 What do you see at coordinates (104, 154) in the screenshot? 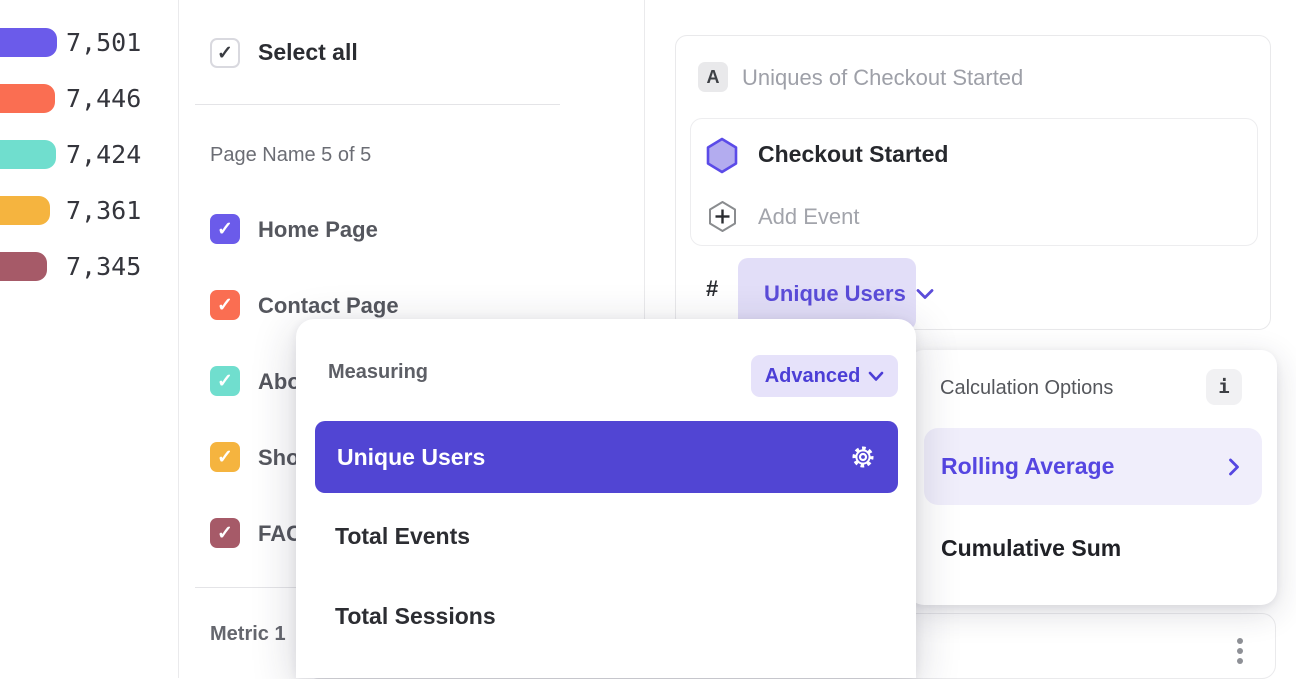
I see `legend-value: 7,424` at bounding box center [104, 154].